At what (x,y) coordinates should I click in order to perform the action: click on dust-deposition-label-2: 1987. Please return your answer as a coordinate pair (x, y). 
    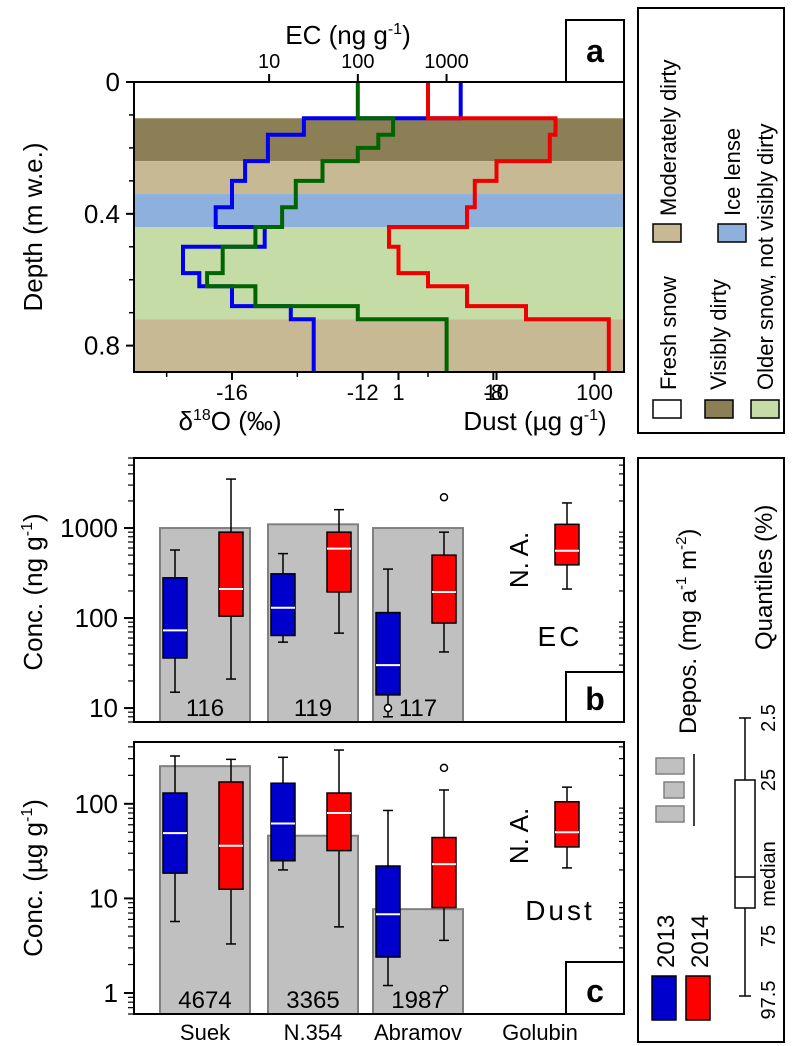
    Looking at the image, I should click on (417, 1000).